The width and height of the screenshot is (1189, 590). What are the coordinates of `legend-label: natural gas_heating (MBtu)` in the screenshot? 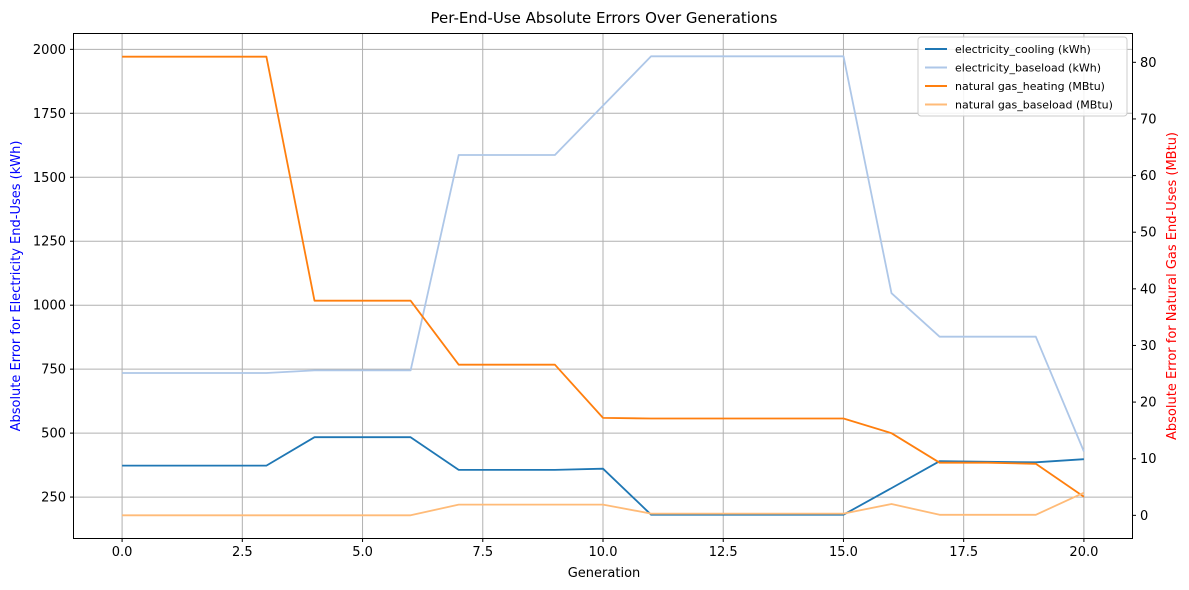 It's located at (1030, 86).